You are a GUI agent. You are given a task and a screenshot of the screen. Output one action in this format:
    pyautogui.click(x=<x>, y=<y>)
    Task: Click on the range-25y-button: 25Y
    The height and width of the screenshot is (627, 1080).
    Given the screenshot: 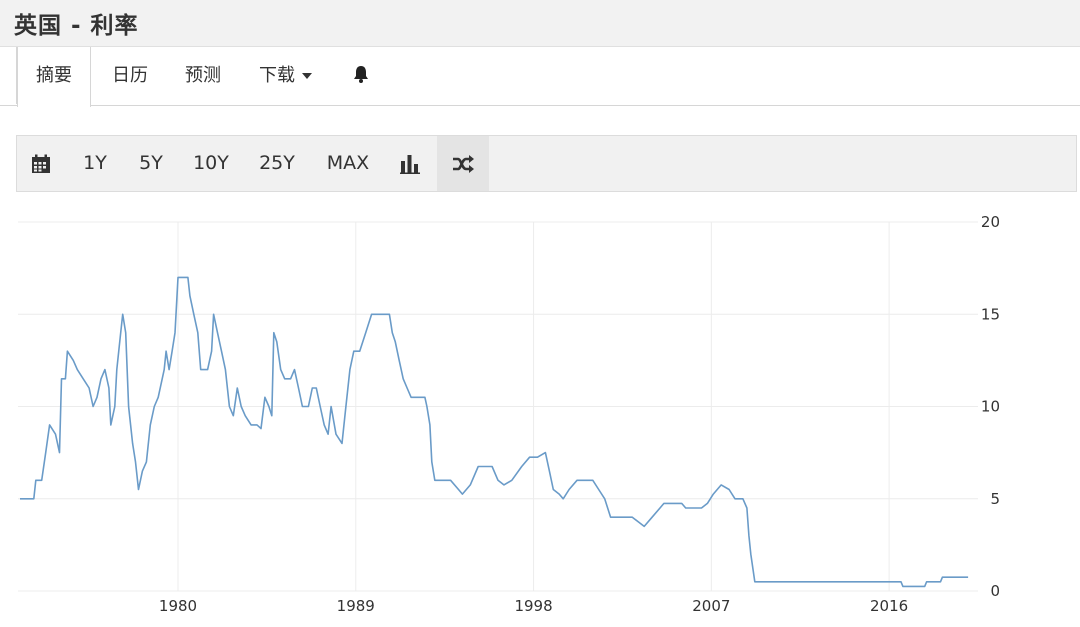 What is the action you would take?
    pyautogui.click(x=277, y=163)
    